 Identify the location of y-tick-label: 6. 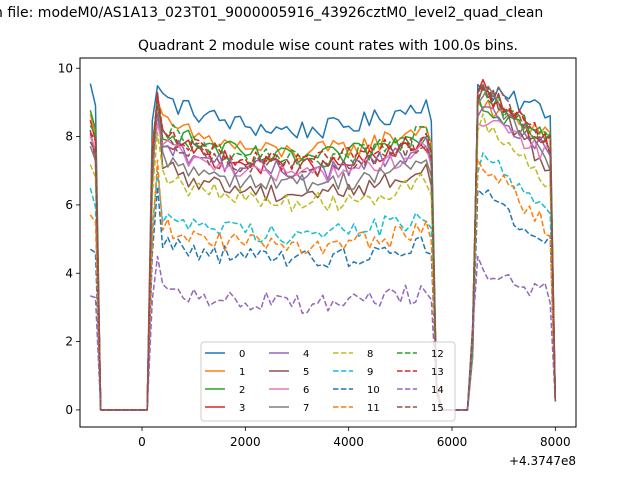
(69, 205).